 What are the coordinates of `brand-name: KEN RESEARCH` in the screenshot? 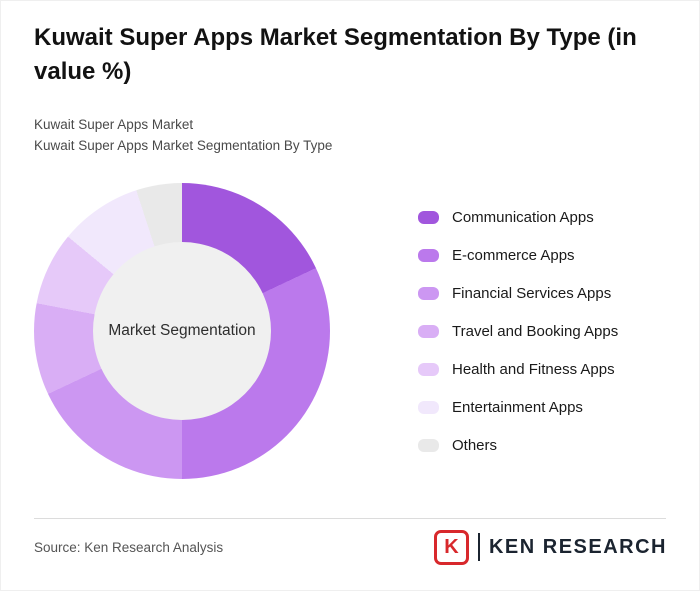 It's located at (577, 546).